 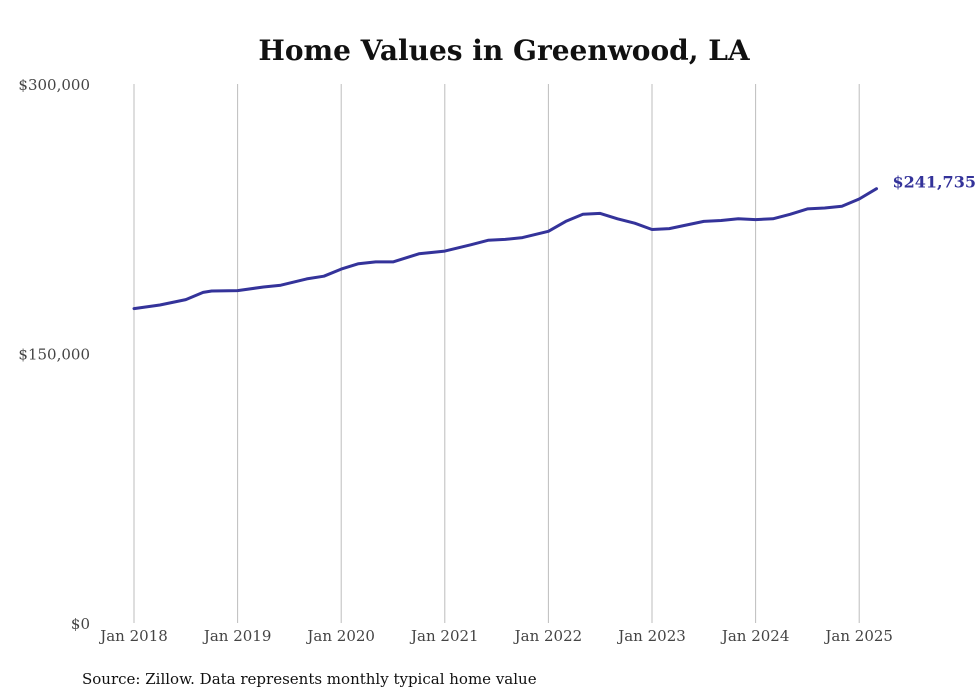 What do you see at coordinates (54, 85) in the screenshot?
I see `y-tick-label: $300,000` at bounding box center [54, 85].